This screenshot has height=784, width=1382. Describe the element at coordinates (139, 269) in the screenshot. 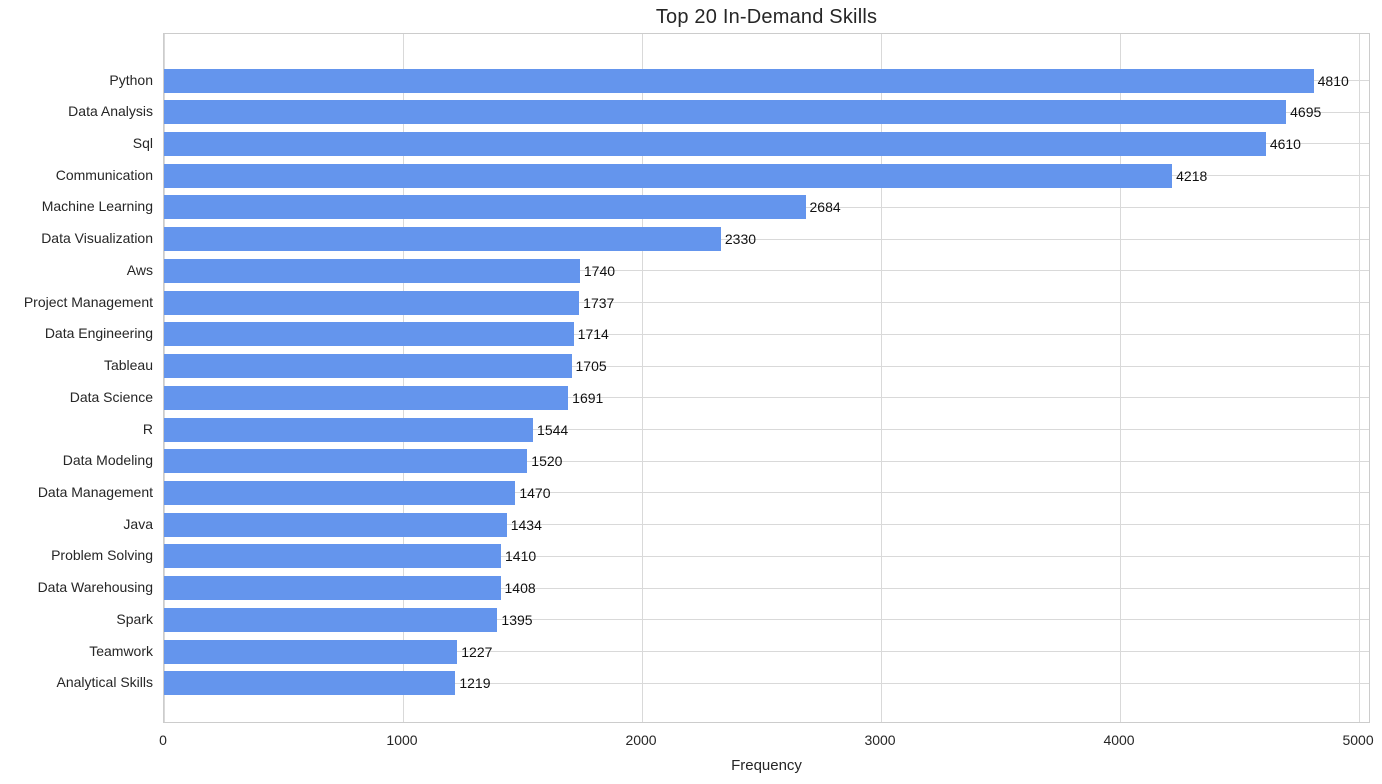

I see `y-tick-label: Aws` at that location.